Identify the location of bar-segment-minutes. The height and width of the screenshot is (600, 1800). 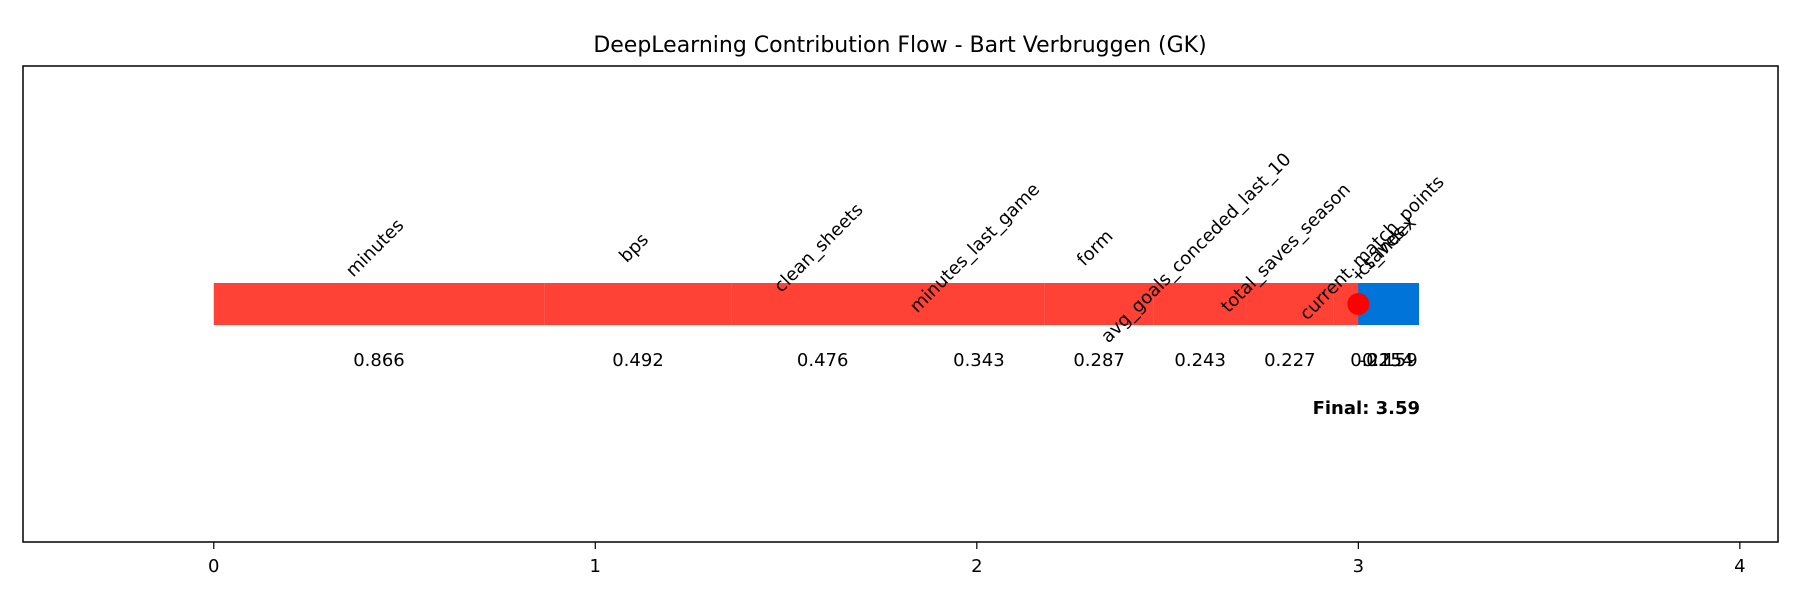
(379, 304).